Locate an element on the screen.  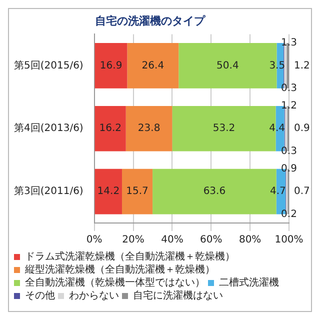
legend-label: わからない is located at coordinates (94, 296).